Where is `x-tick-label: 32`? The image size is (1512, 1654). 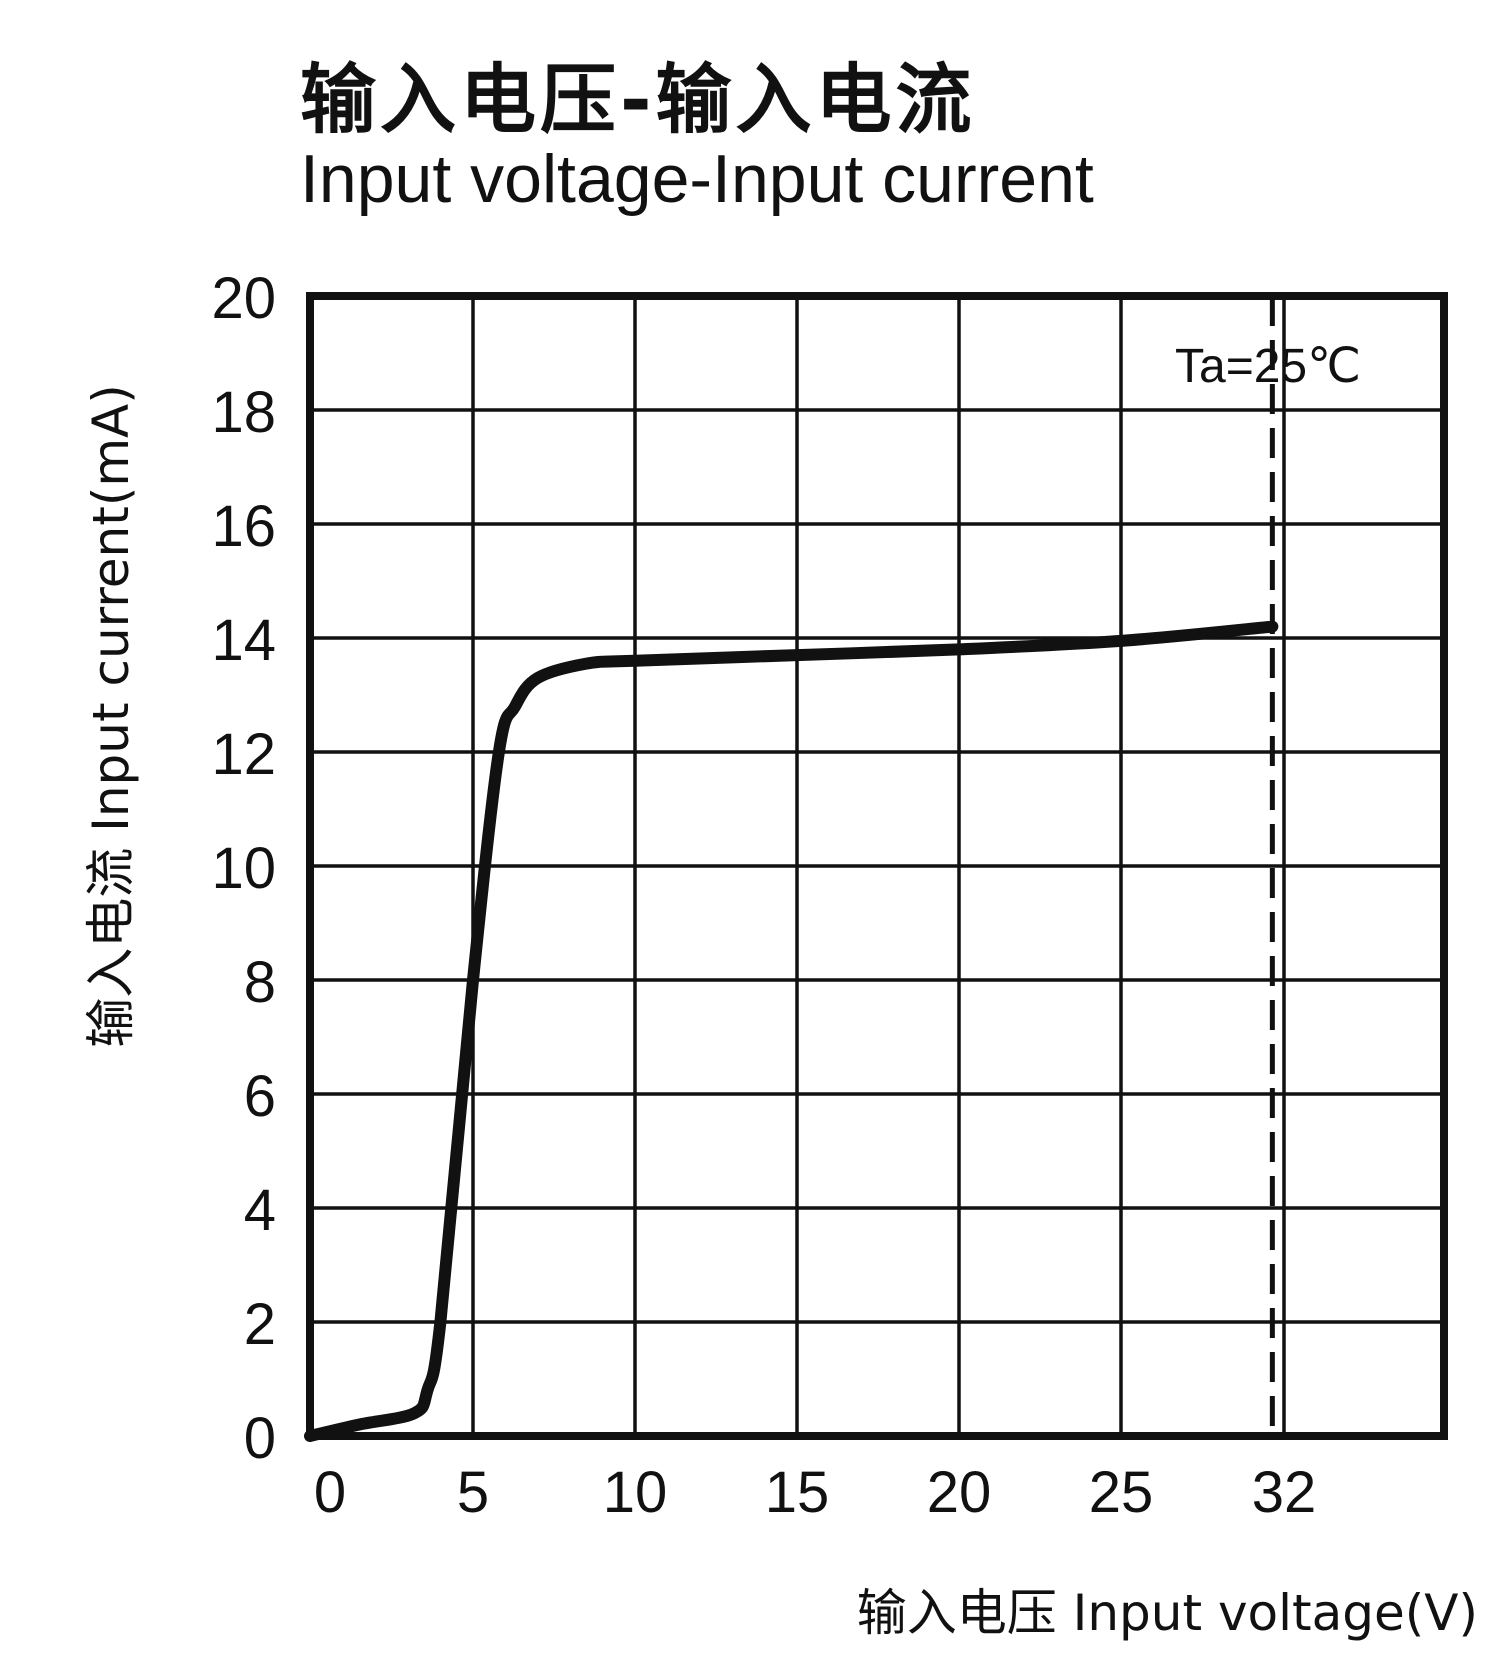 x-tick-label: 32 is located at coordinates (1284, 1492).